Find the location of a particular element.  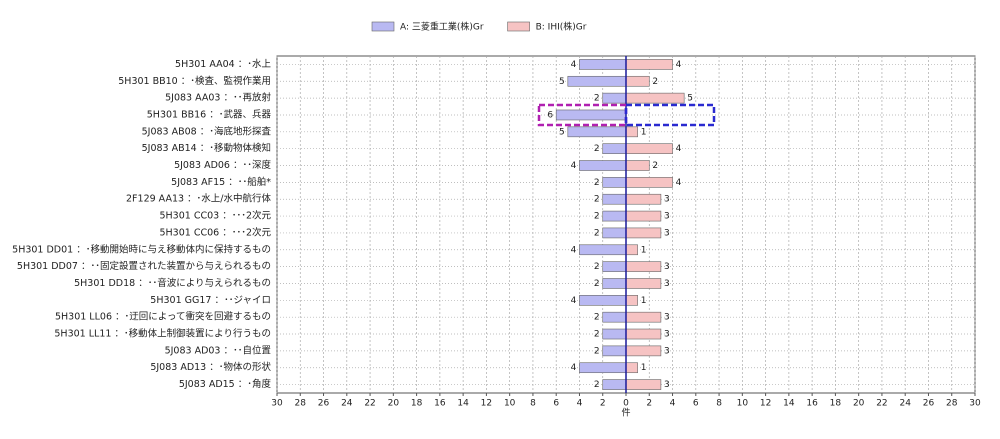

legend-label: A: 三菱重工業(株)Gr is located at coordinates (442, 27).